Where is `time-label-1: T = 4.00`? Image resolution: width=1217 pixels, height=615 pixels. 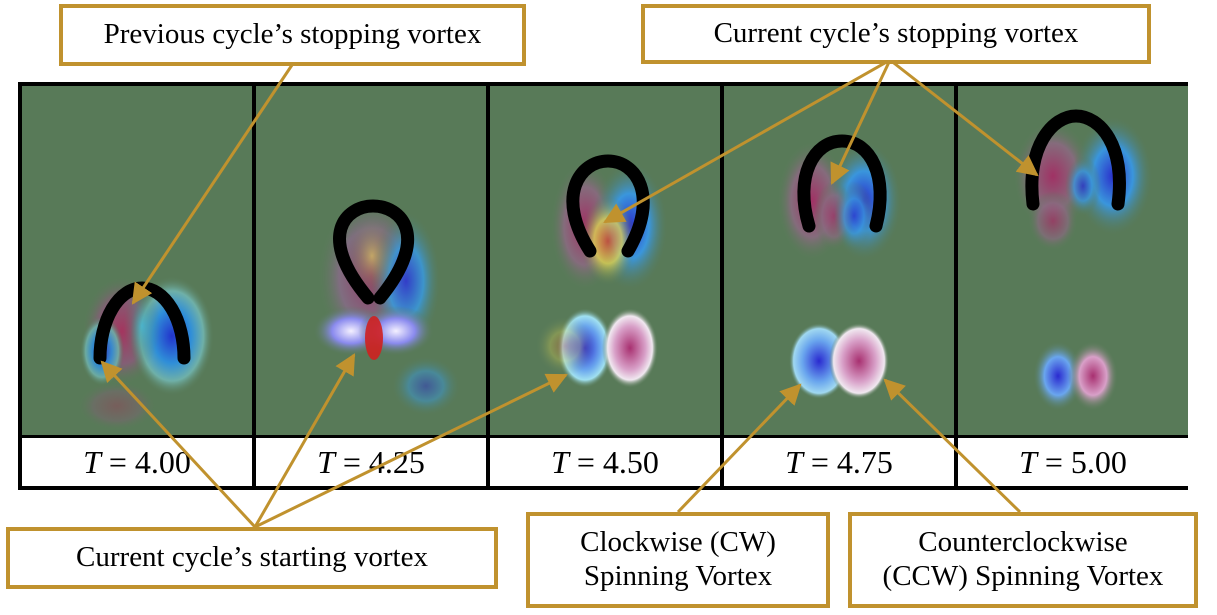
time-label-1: T = 4.00 is located at coordinates (137, 460).